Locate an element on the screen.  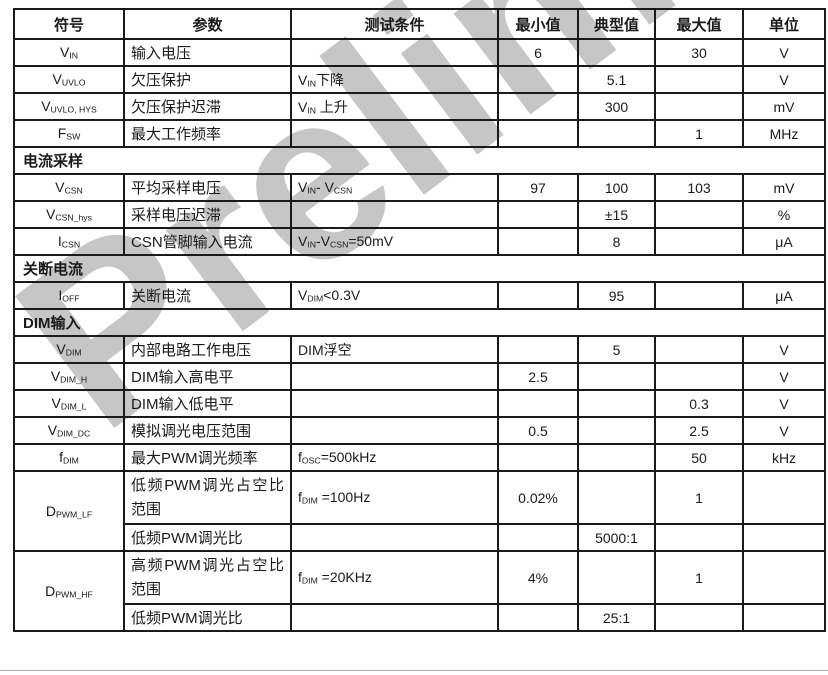
symbol-cell: VDIM is located at coordinates (69, 349).